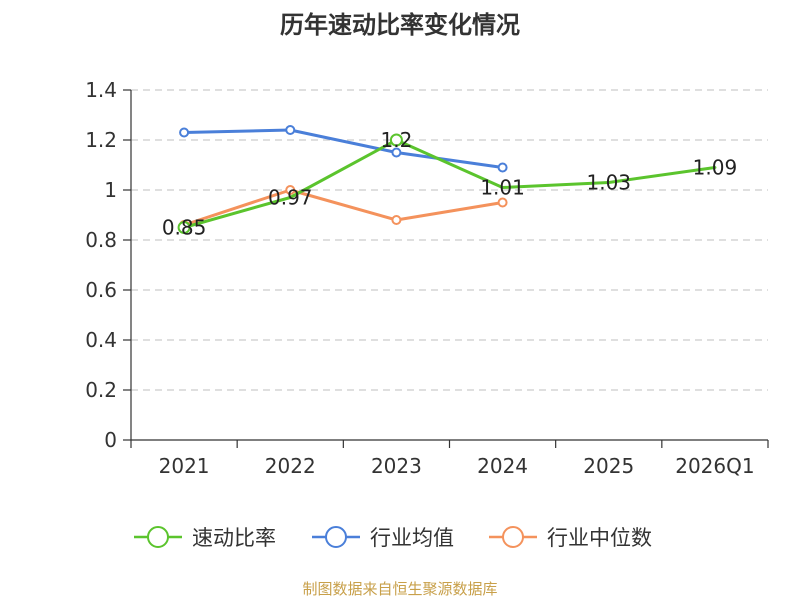 The width and height of the screenshot is (800, 600). Describe the element at coordinates (101, 290) in the screenshot. I see `y-tick-label-3: 0.6` at that location.